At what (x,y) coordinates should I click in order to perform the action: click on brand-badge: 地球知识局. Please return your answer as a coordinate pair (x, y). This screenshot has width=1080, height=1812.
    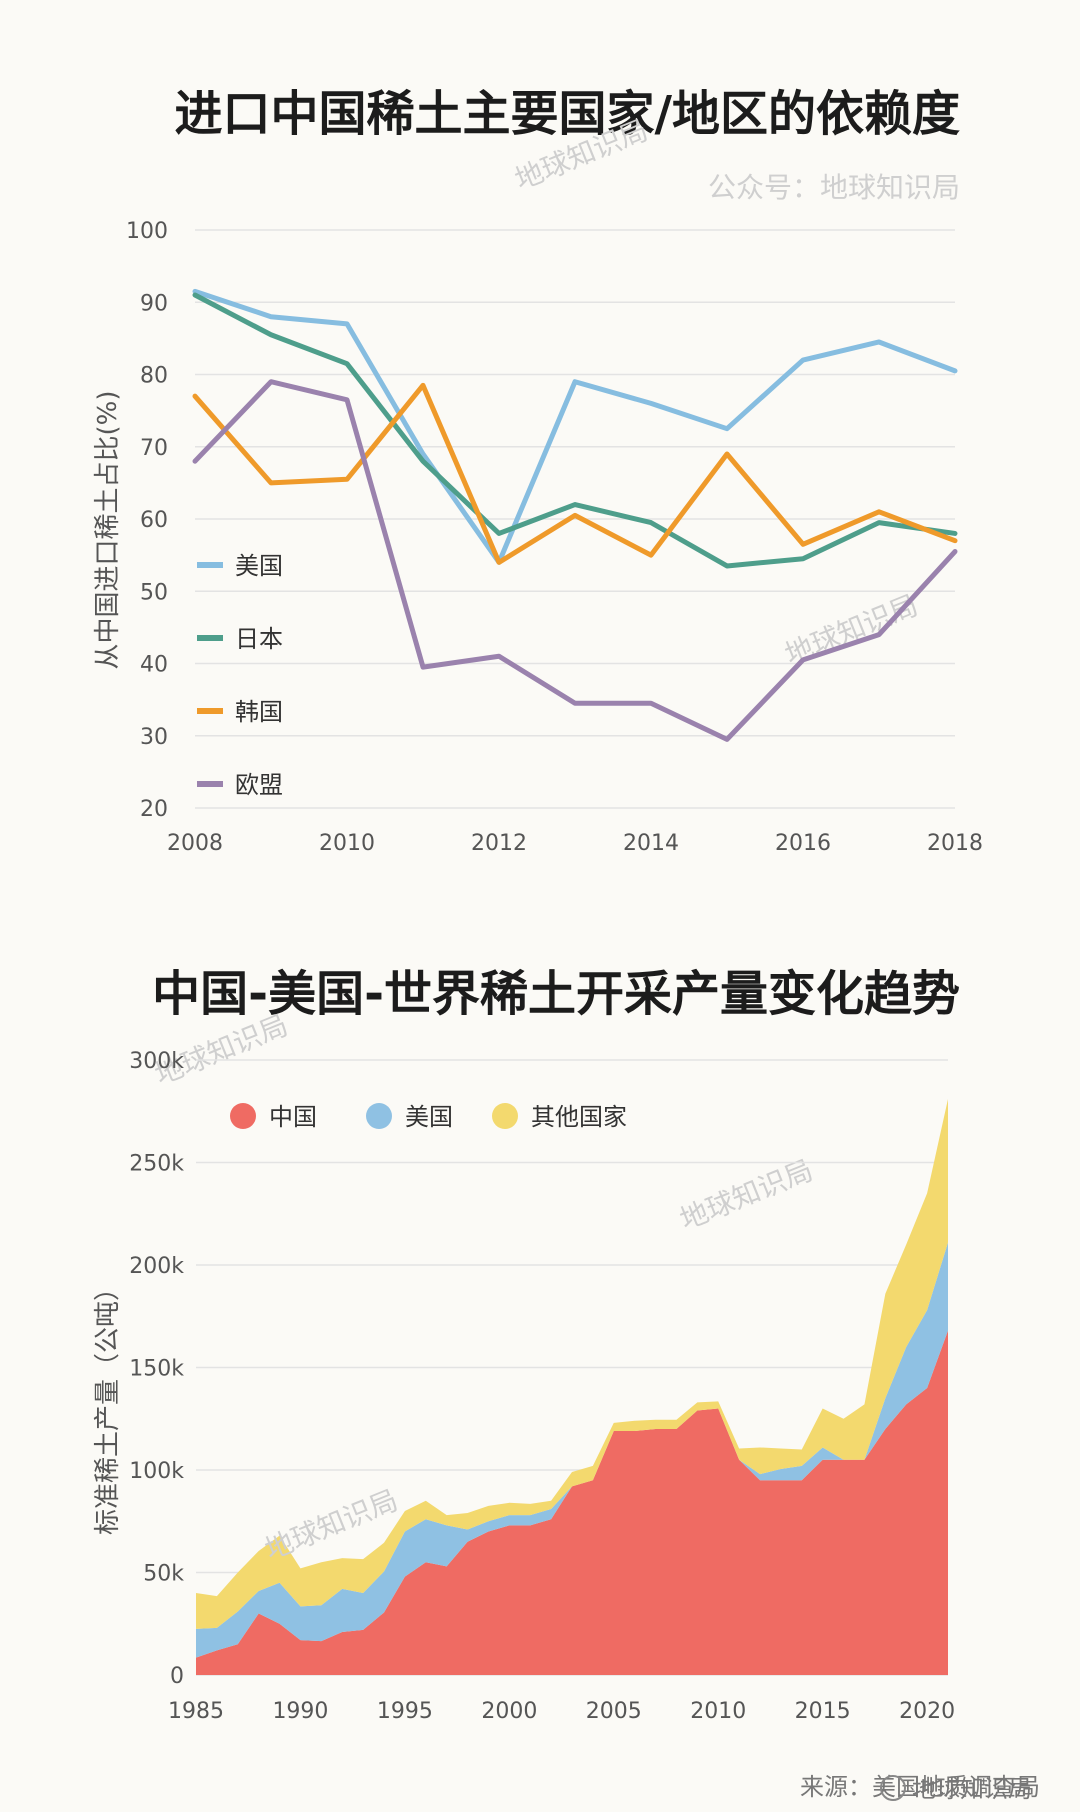
    Looking at the image, I should click on (956, 1789).